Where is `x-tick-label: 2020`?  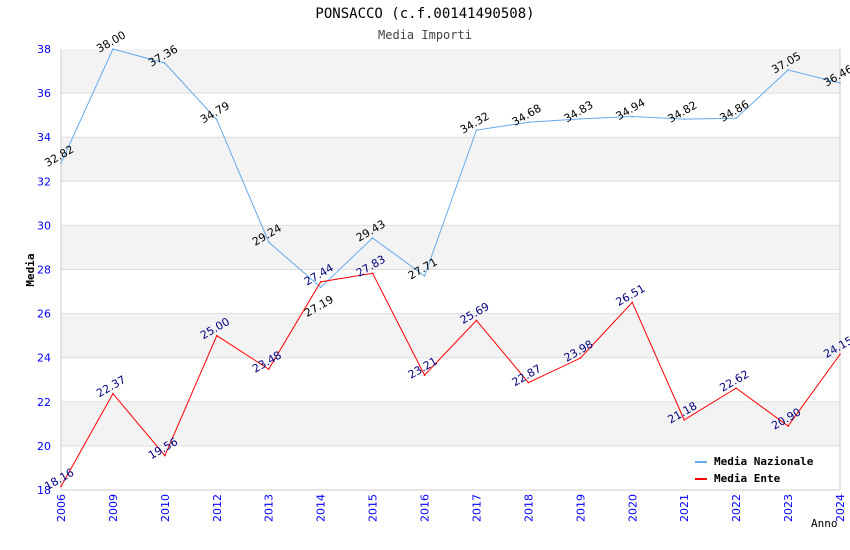
x-tick-label: 2020 is located at coordinates (632, 508).